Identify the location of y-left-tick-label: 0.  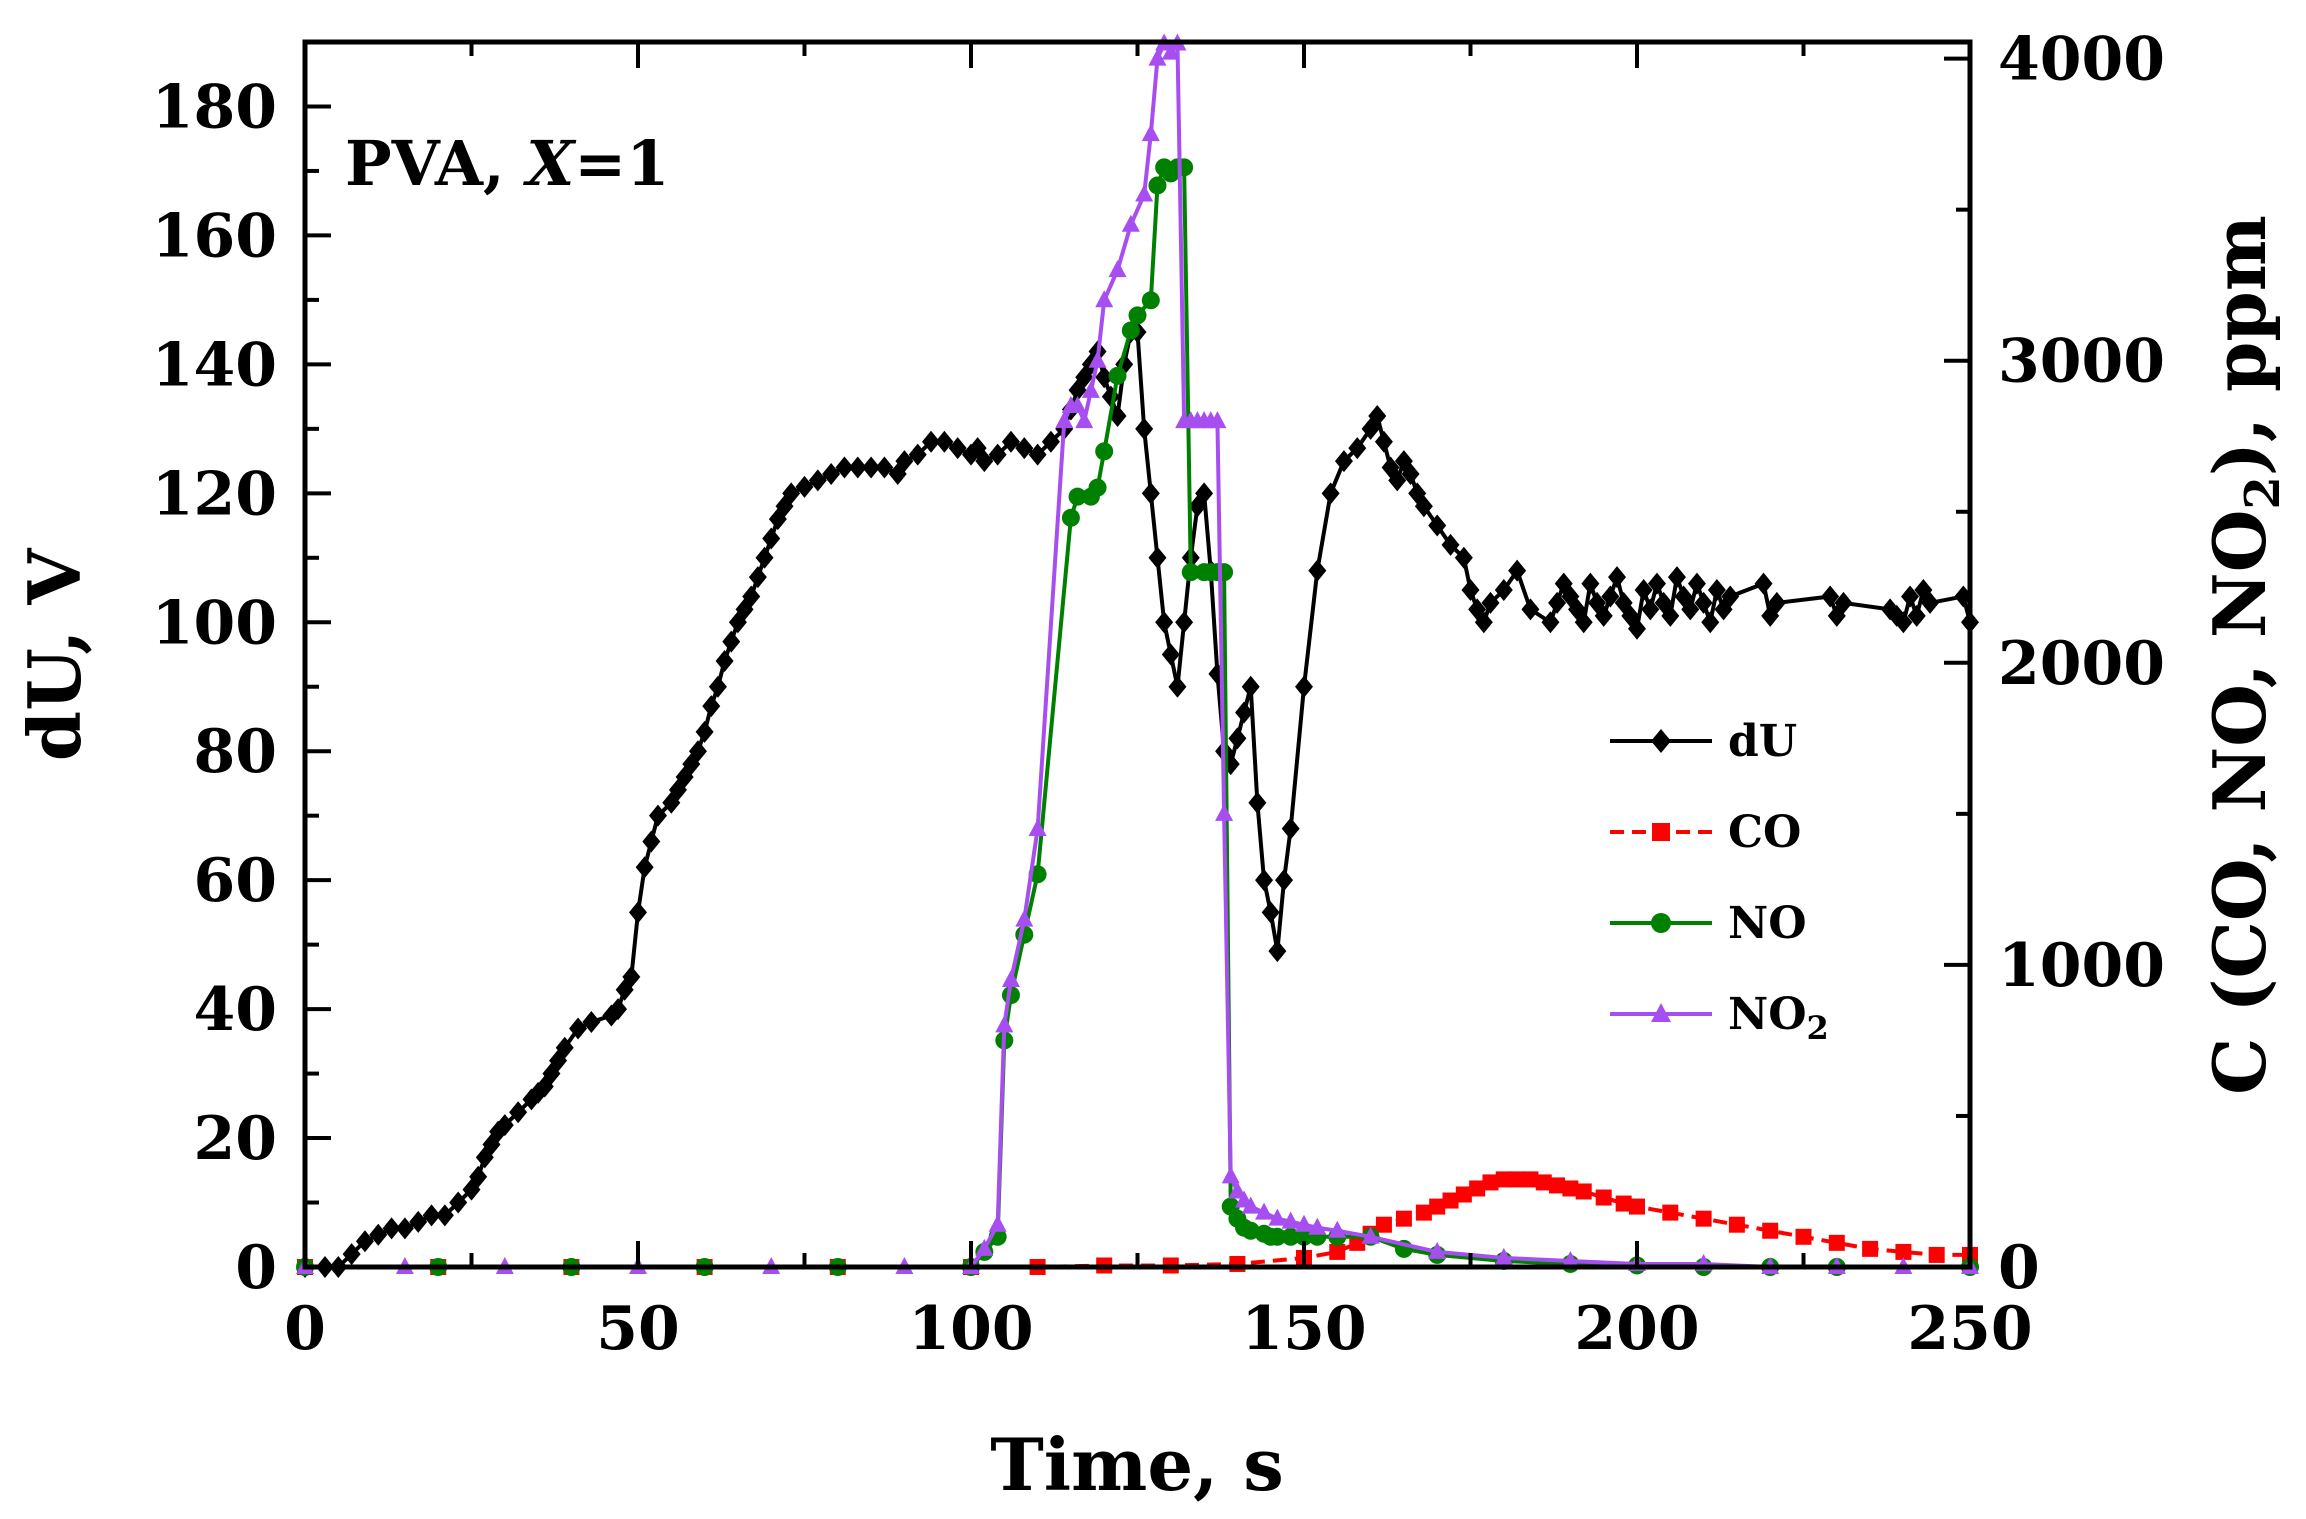
(256, 1268).